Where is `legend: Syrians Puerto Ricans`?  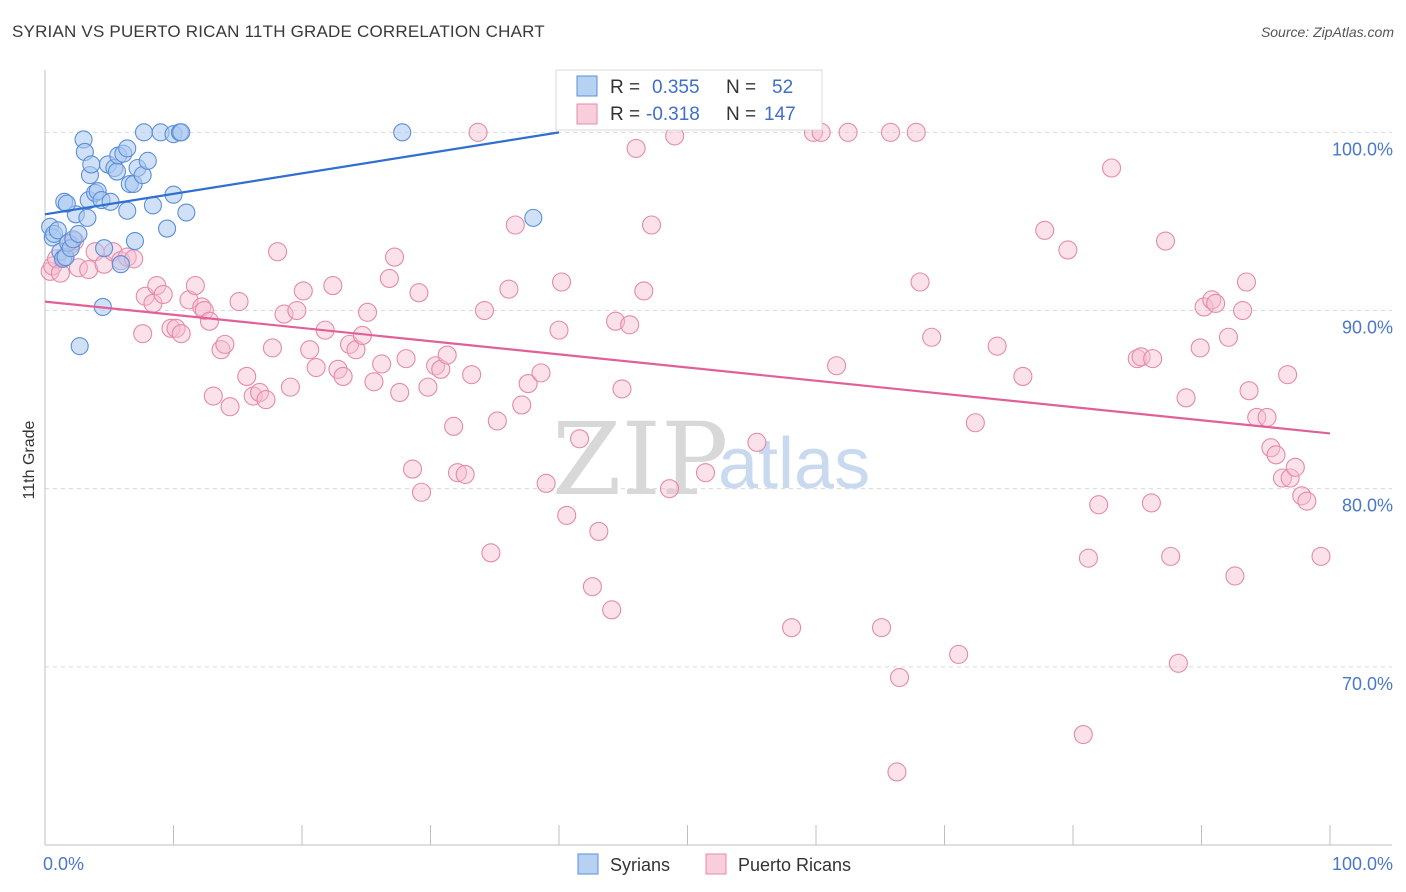 legend: Syrians Puerto Ricans is located at coordinates (714, 864).